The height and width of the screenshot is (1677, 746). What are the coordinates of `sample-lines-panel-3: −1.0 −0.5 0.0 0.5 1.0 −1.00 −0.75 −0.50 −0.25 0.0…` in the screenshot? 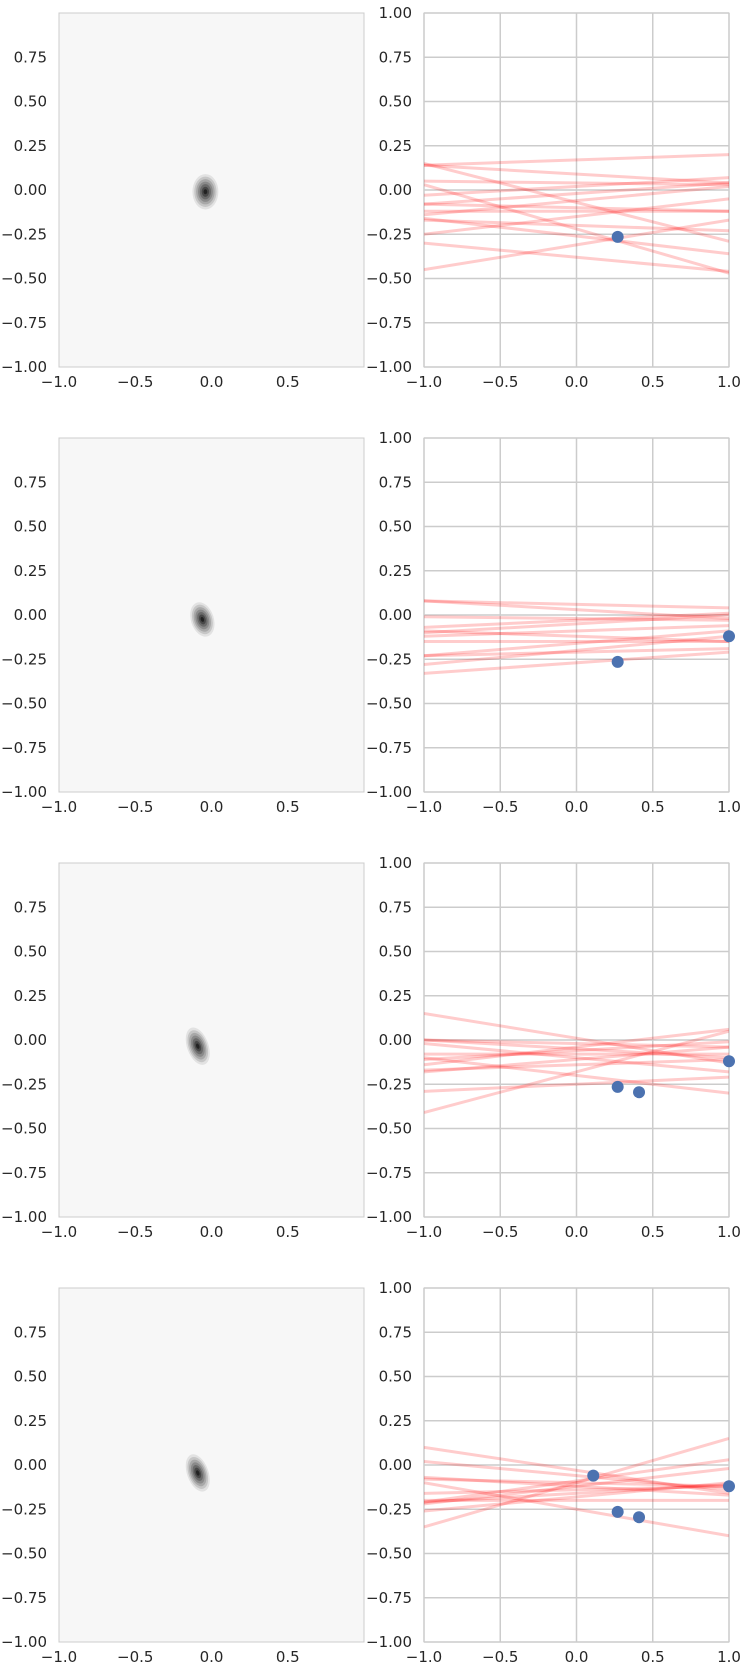 It's located at (553, 1047).